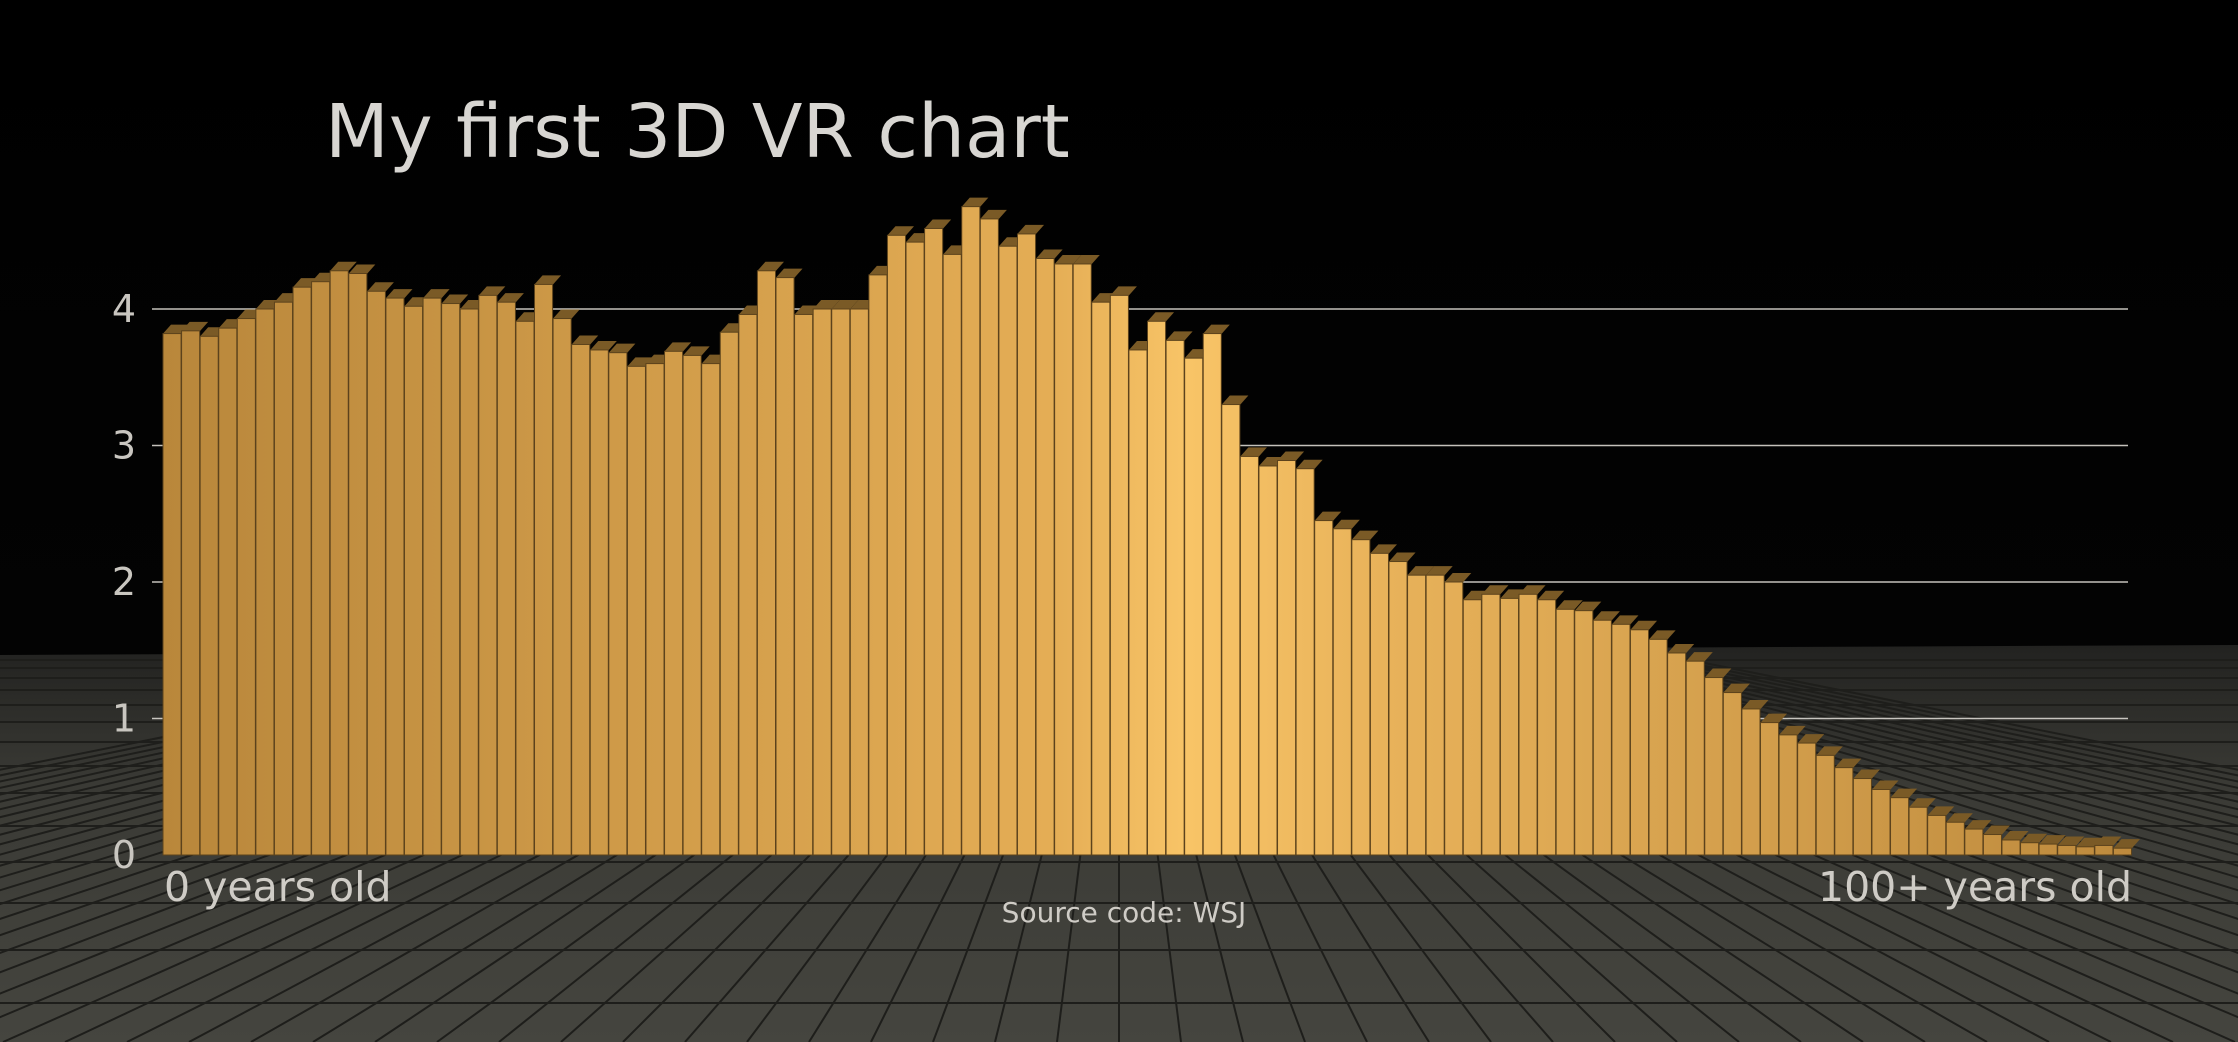 Image resolution: width=2238 pixels, height=1042 pixels. I want to click on chart-title: My first 3D VR chart, so click(697, 132).